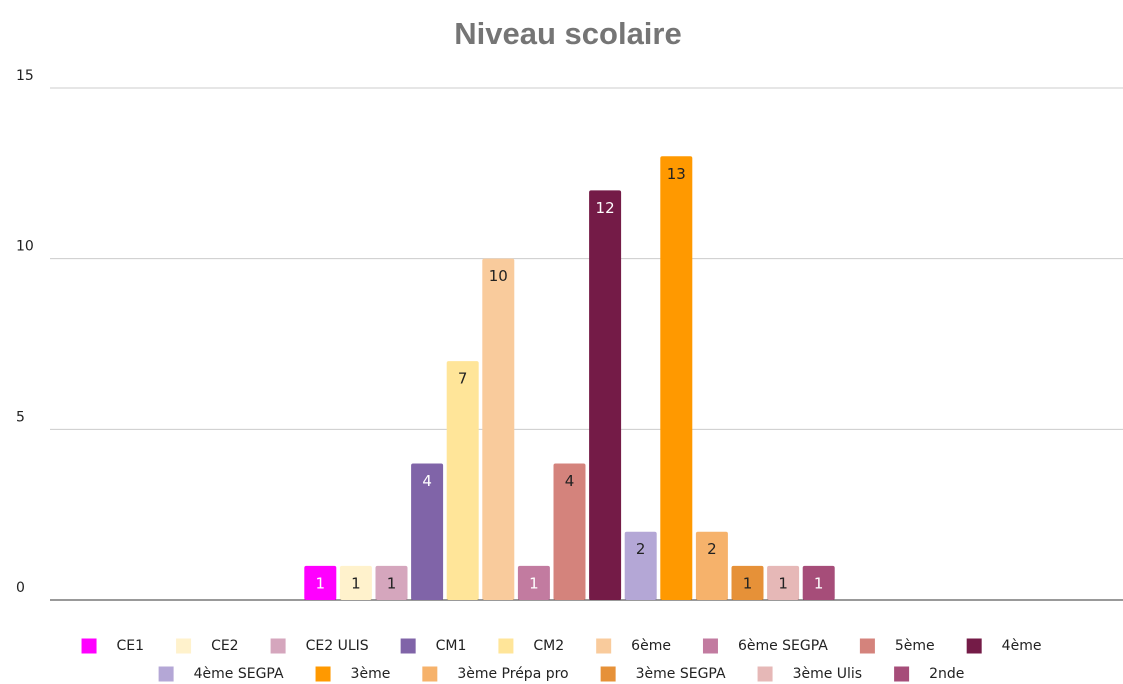  Describe the element at coordinates (512, 674) in the screenshot. I see `legend-label: 3ème Prépa pro` at that location.